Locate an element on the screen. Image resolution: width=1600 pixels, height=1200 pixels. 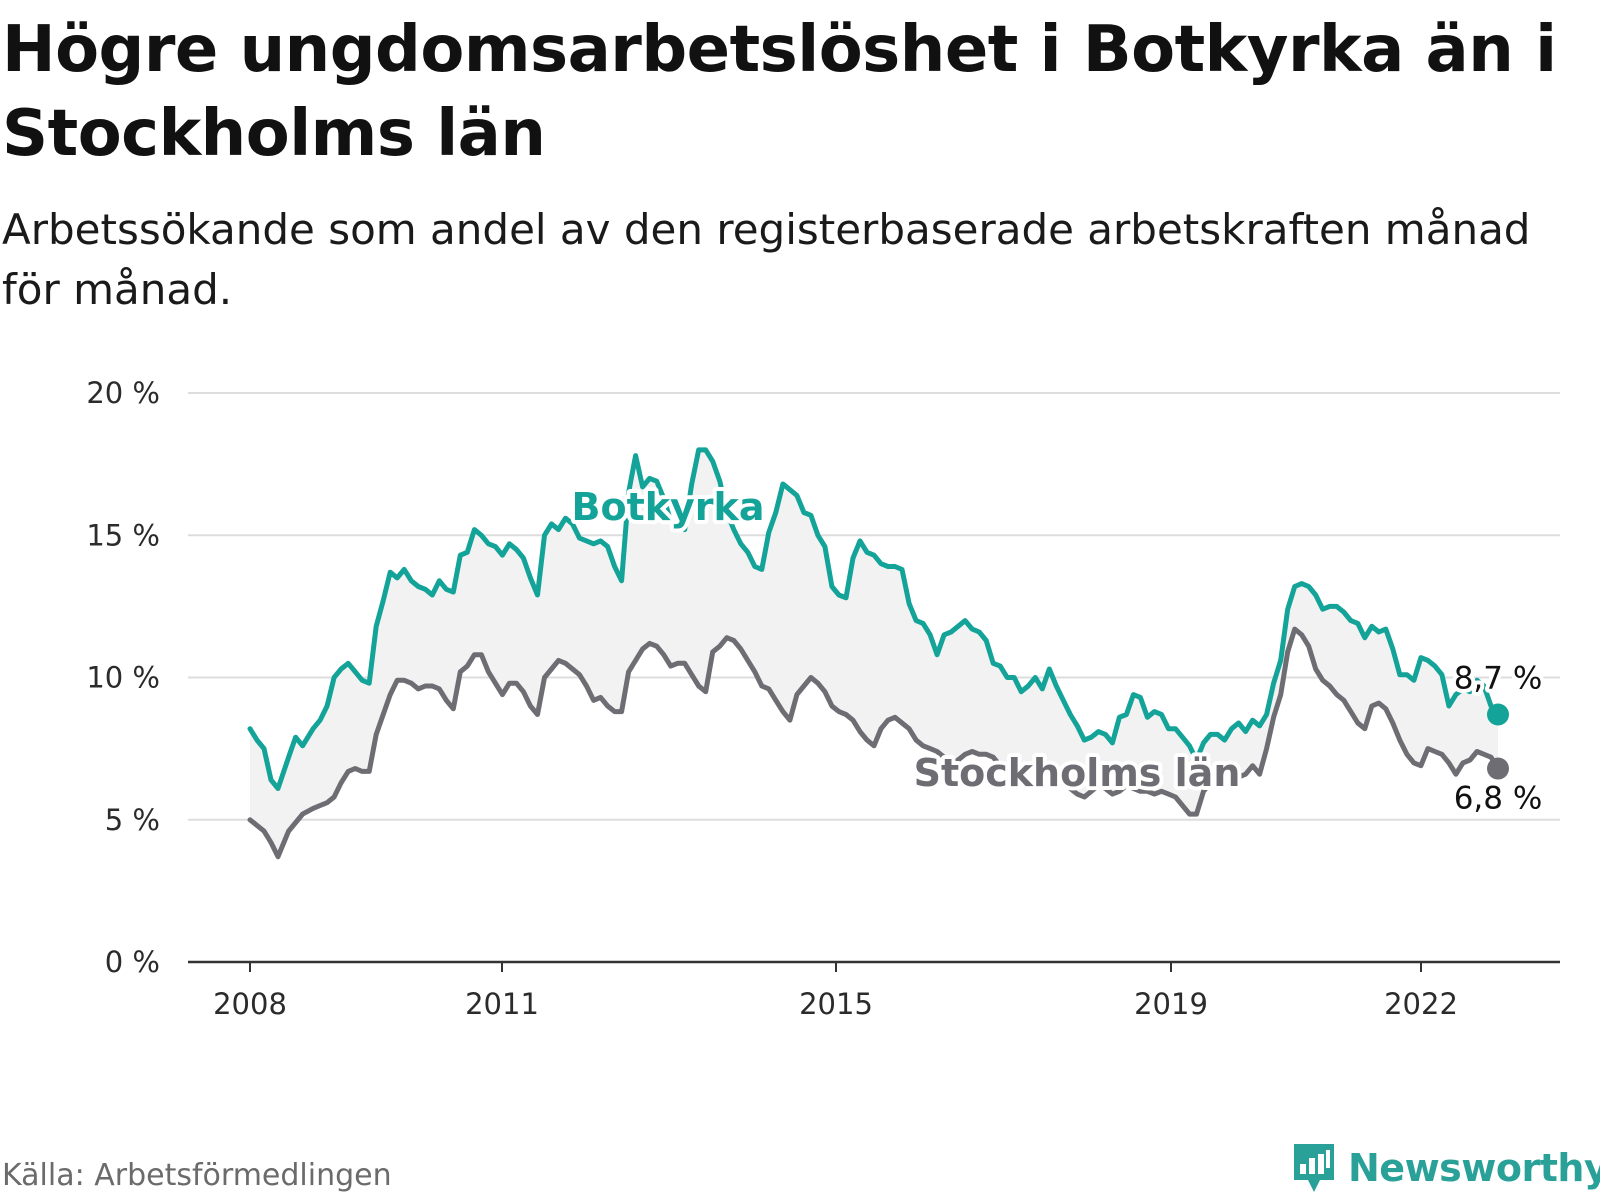
x-tick-label: 2008 is located at coordinates (250, 1004).